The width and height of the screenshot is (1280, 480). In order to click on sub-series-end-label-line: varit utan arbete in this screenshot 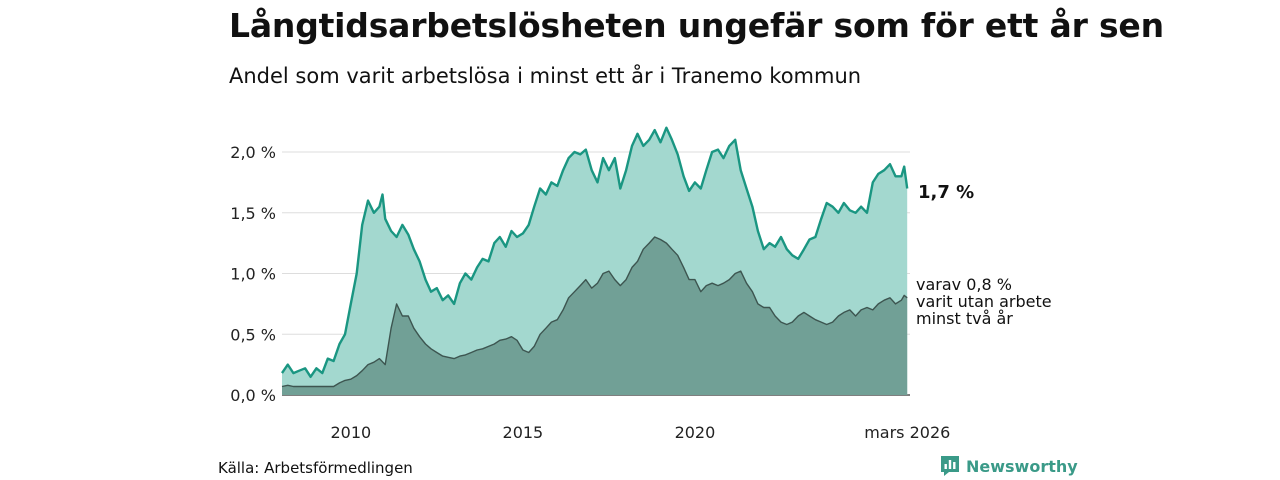, I will do `click(984, 301)`.